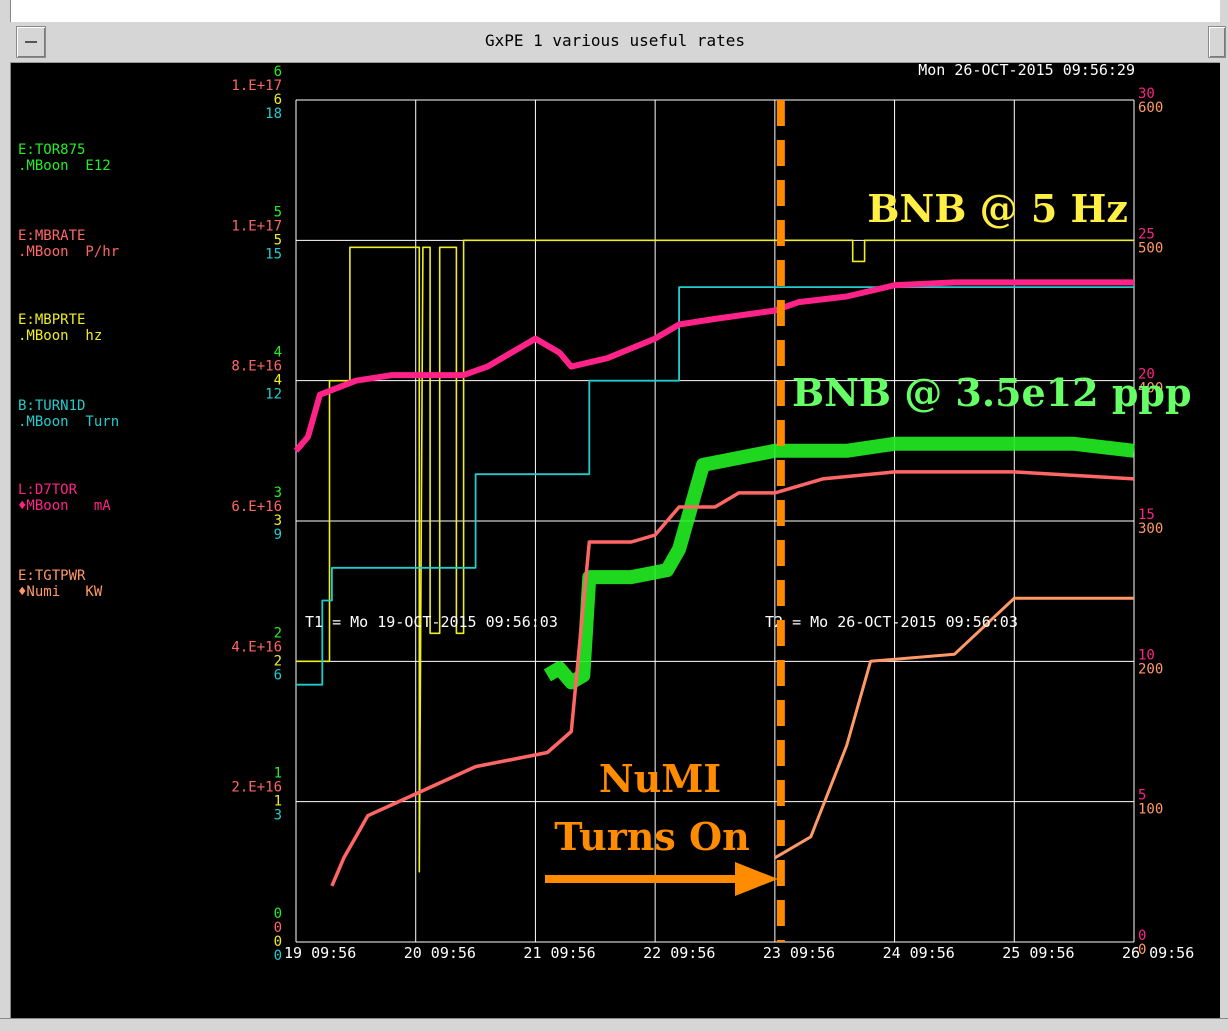 This screenshot has height=1031, width=1228. What do you see at coordinates (919, 953) in the screenshot?
I see `x-tick-label: 24 09:56` at bounding box center [919, 953].